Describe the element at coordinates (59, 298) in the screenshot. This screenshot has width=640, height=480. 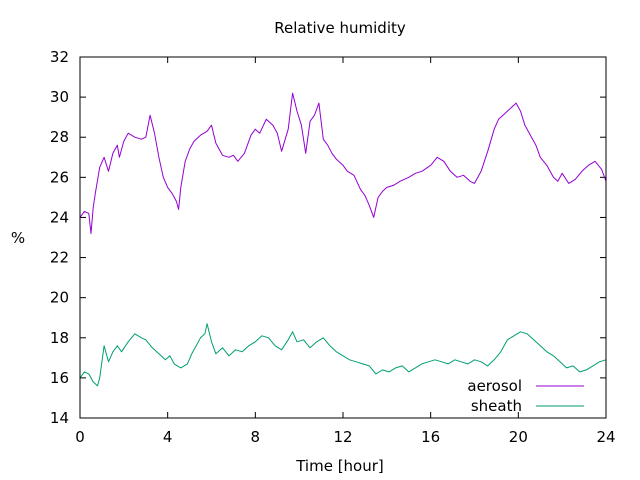
I see `y-tick-label: 20` at that location.